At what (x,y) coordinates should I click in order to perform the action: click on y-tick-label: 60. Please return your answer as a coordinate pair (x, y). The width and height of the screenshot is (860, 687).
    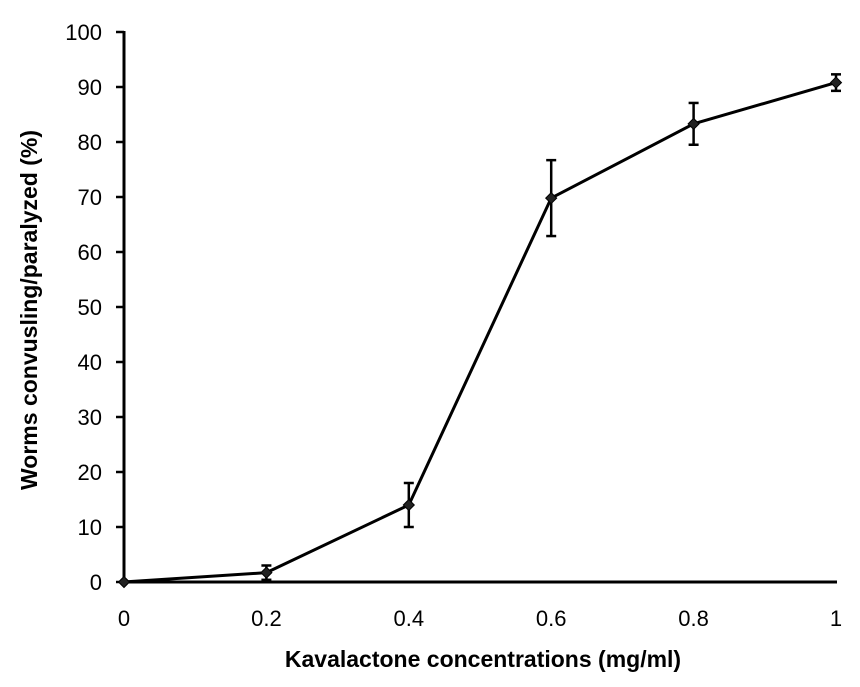
    Looking at the image, I should click on (90, 252).